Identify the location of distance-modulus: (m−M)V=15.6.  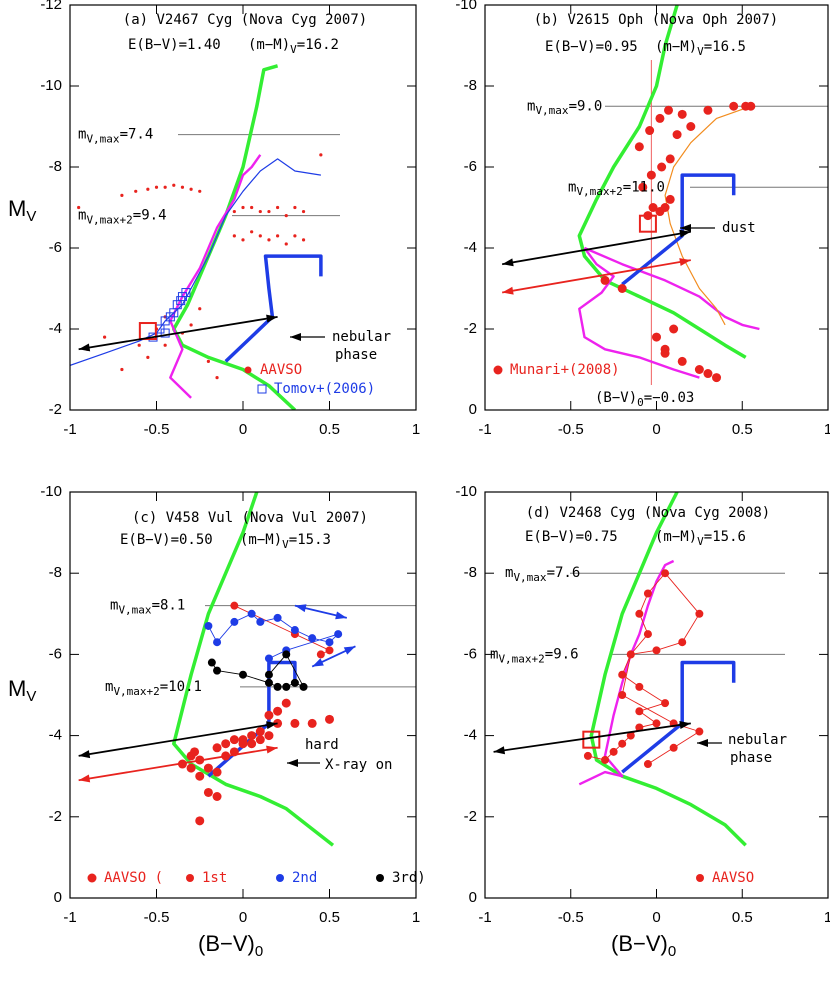
(700, 538).